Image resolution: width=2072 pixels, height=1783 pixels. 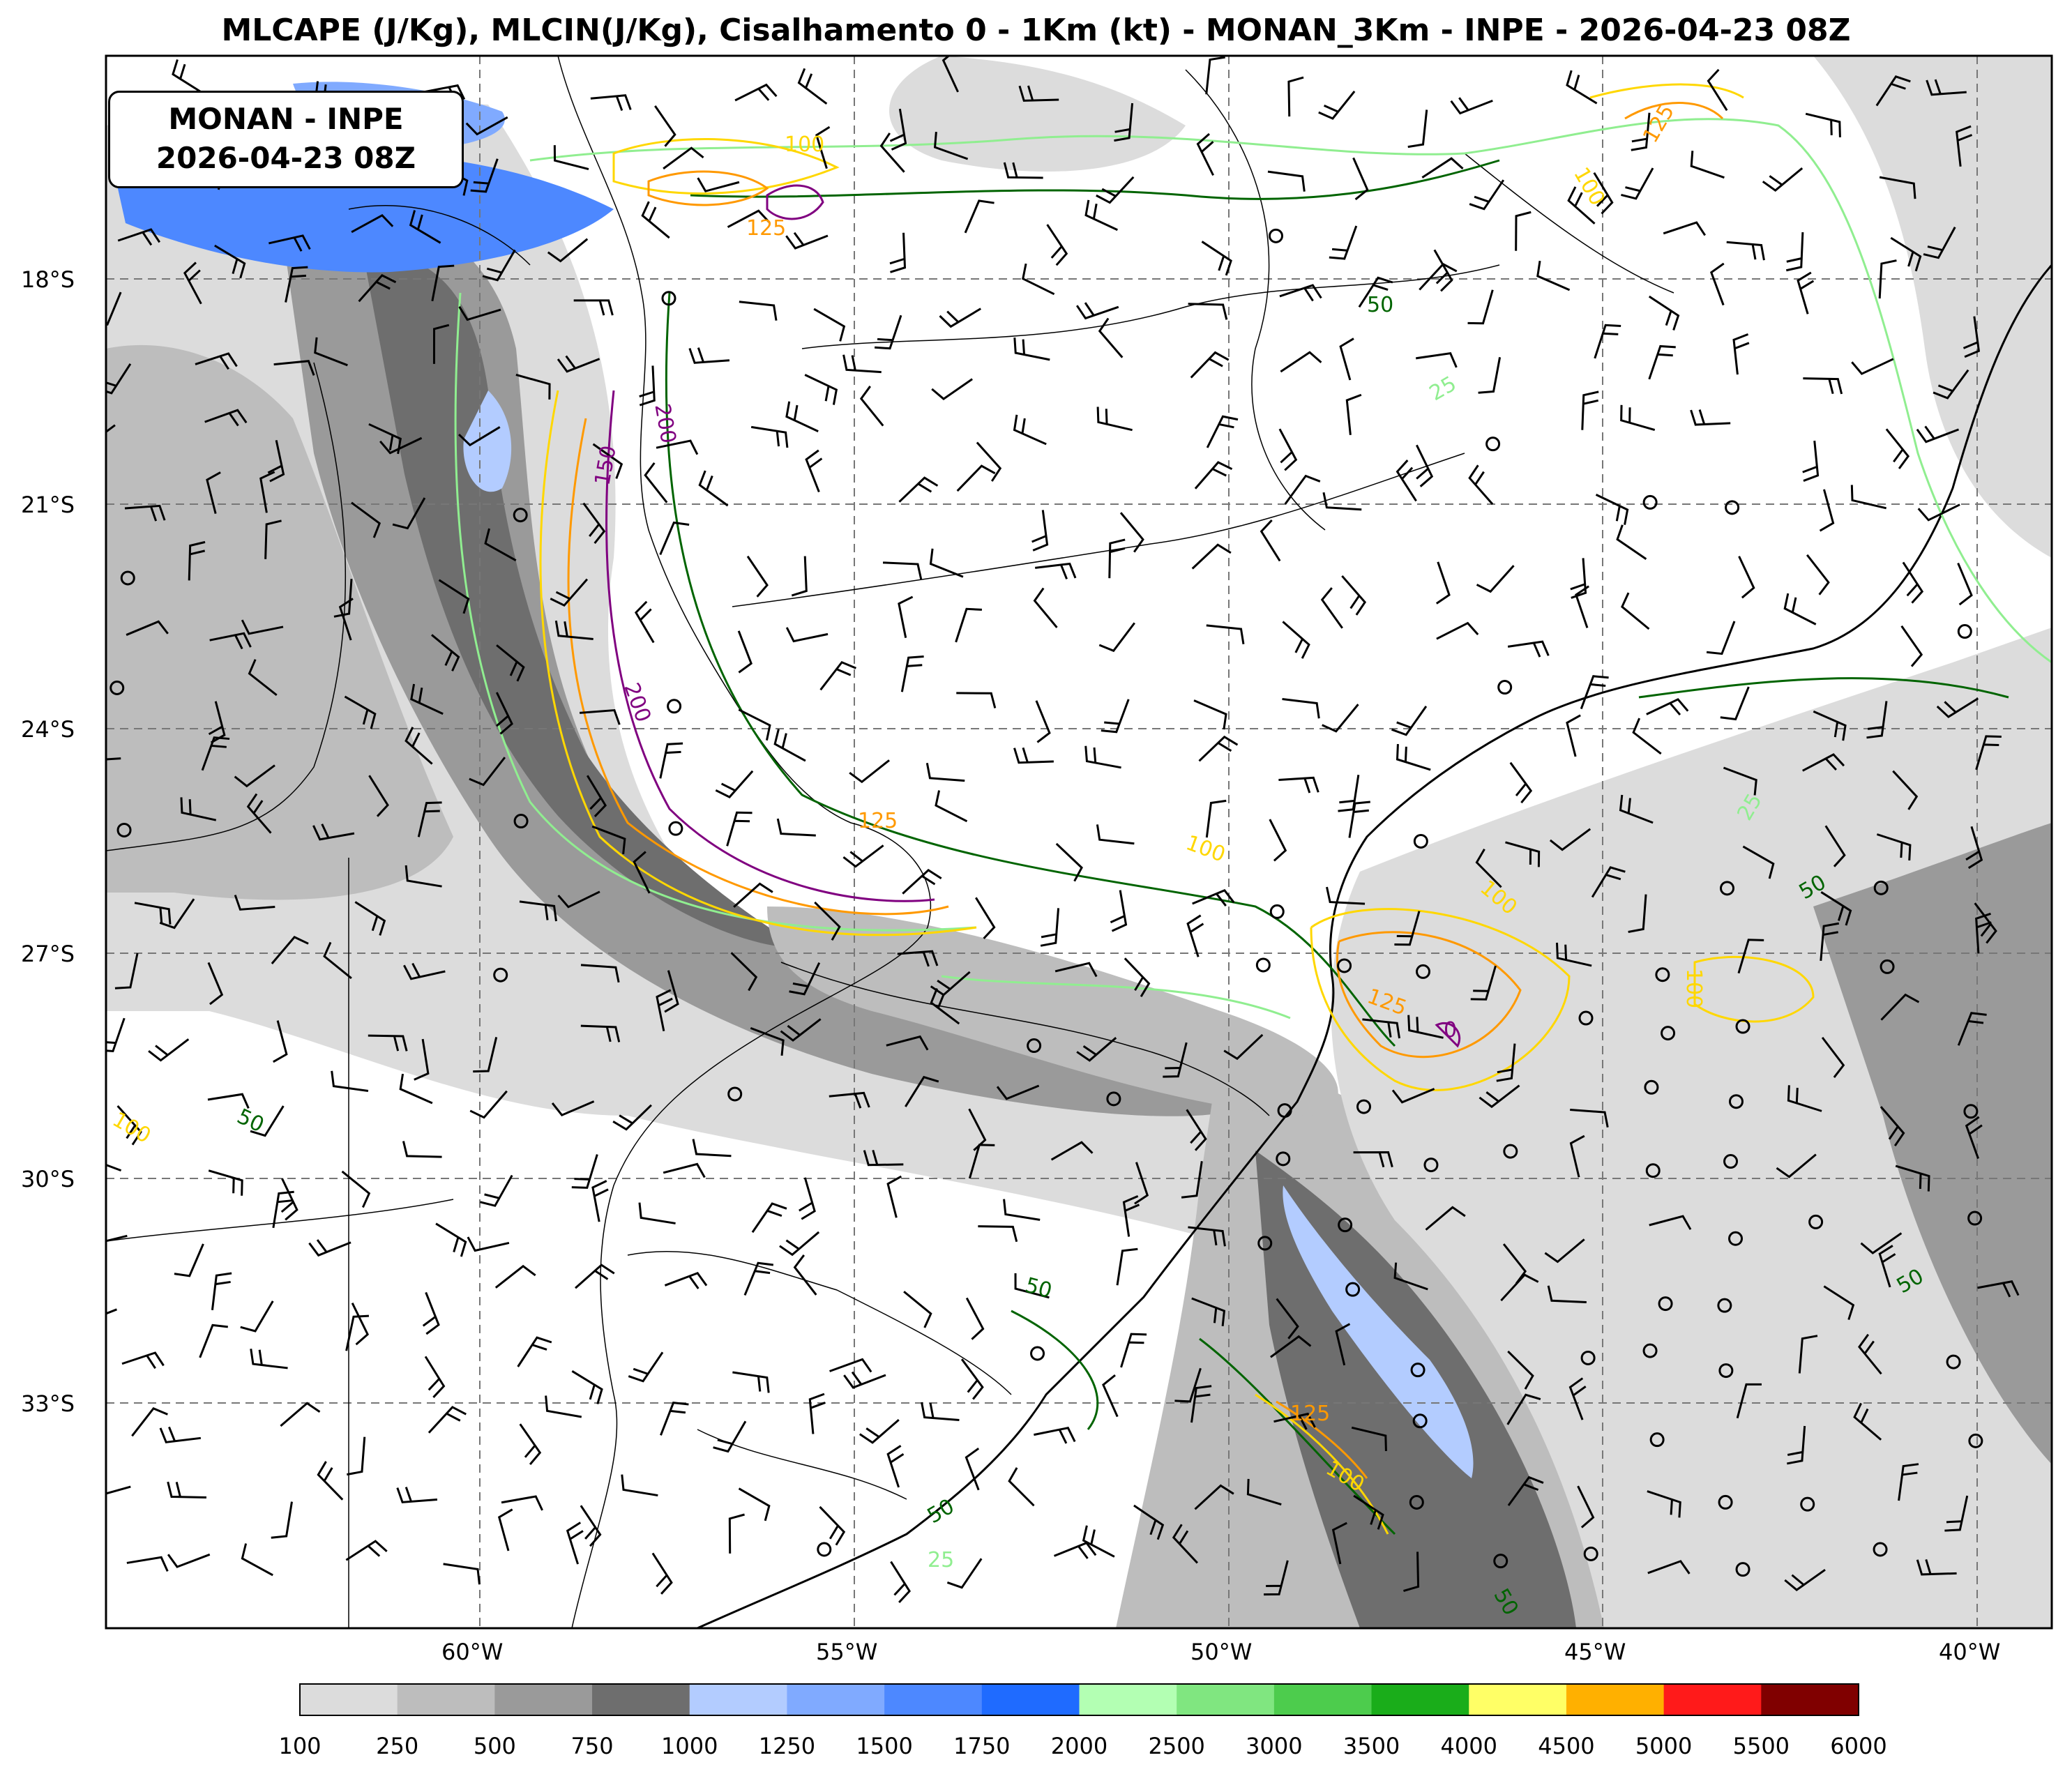 I want to click on colorbar-tick-label: 3000, so click(x=1274, y=1746).